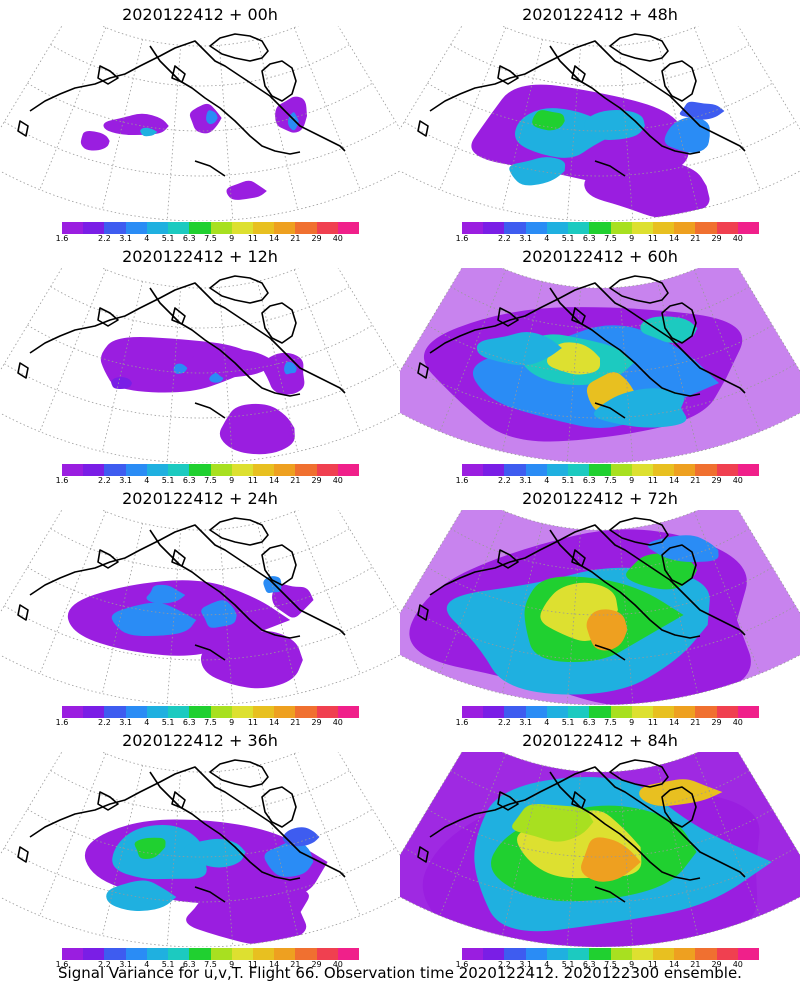  Describe the element at coordinates (716, 480) in the screenshot. I see `colorbar-tick-label: 29` at that location.